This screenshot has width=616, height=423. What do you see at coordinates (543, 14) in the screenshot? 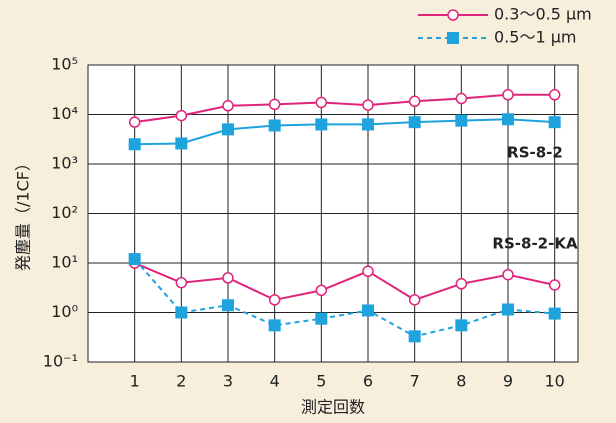
I see `legend-label: 0.3～0.5 μm` at bounding box center [543, 14].